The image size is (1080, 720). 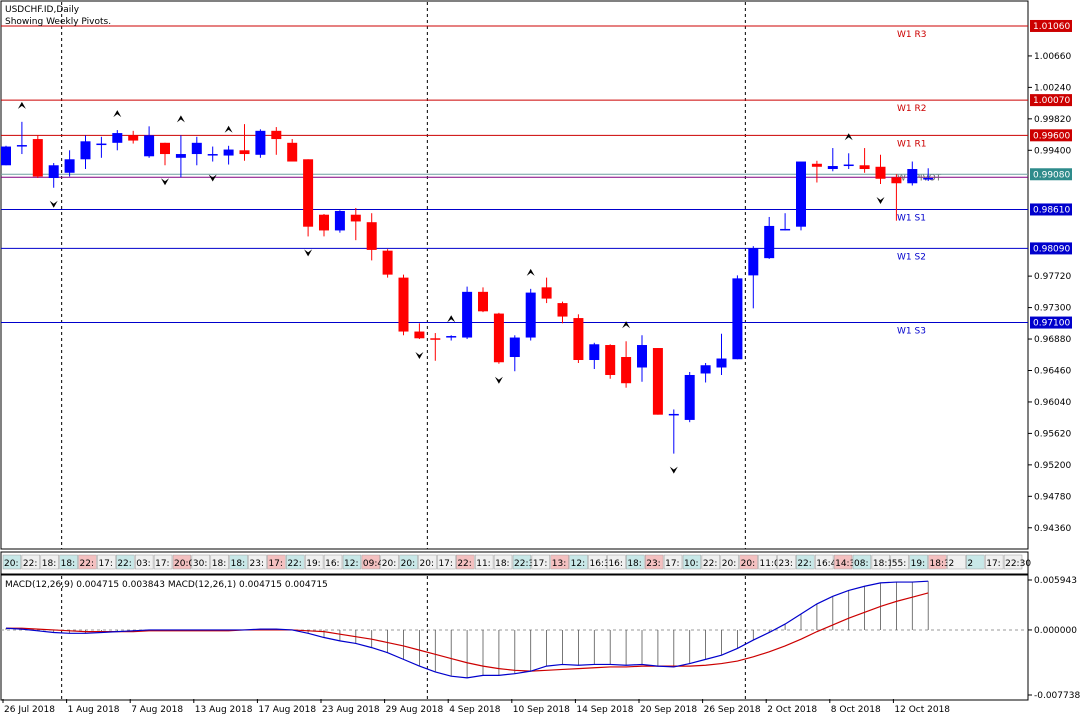 I want to click on time-ruler-label: 10:, so click(x=691, y=564).